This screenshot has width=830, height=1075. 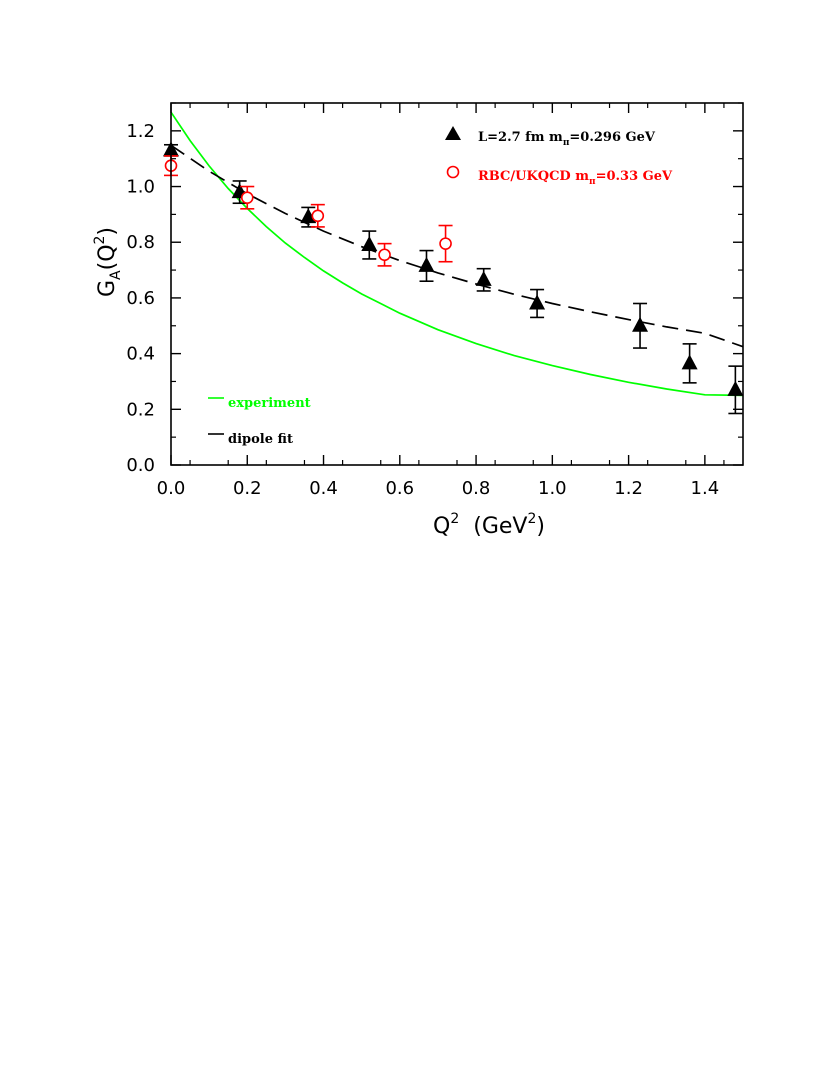 I want to click on x-tick-label: 0.4, so click(x=323, y=488).